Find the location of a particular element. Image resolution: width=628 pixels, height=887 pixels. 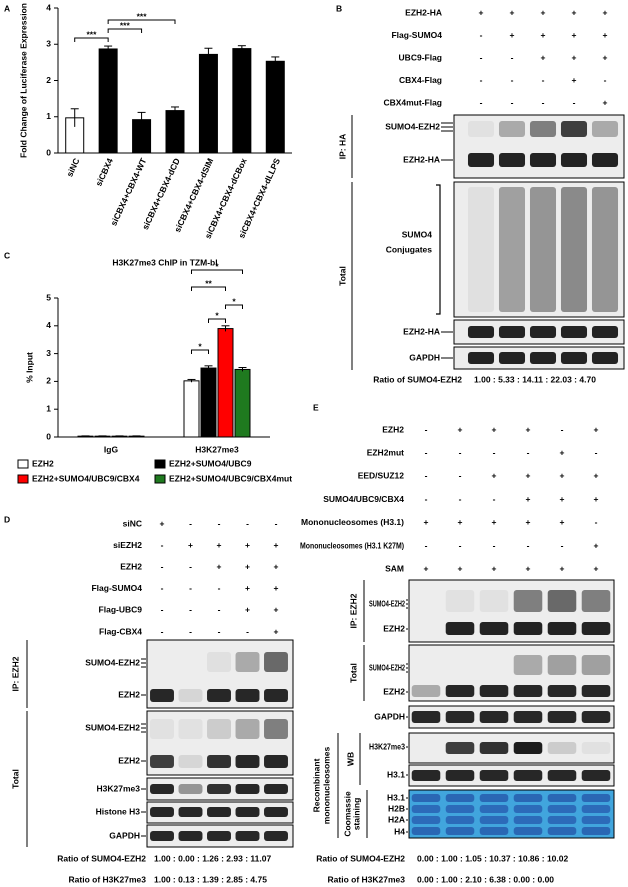

y-tick-label: 2 is located at coordinates (48, 80).